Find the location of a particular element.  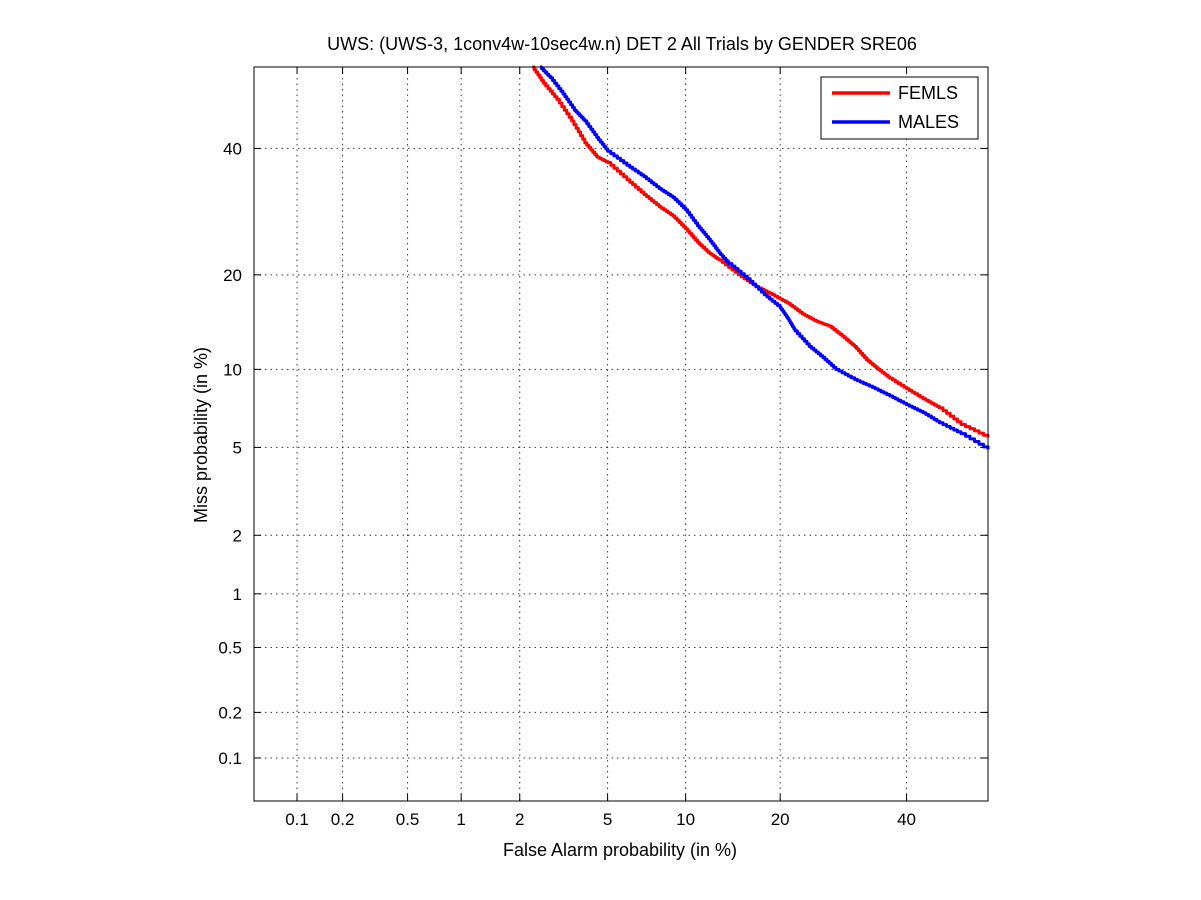

x-tick-label: 2 is located at coordinates (519, 819).